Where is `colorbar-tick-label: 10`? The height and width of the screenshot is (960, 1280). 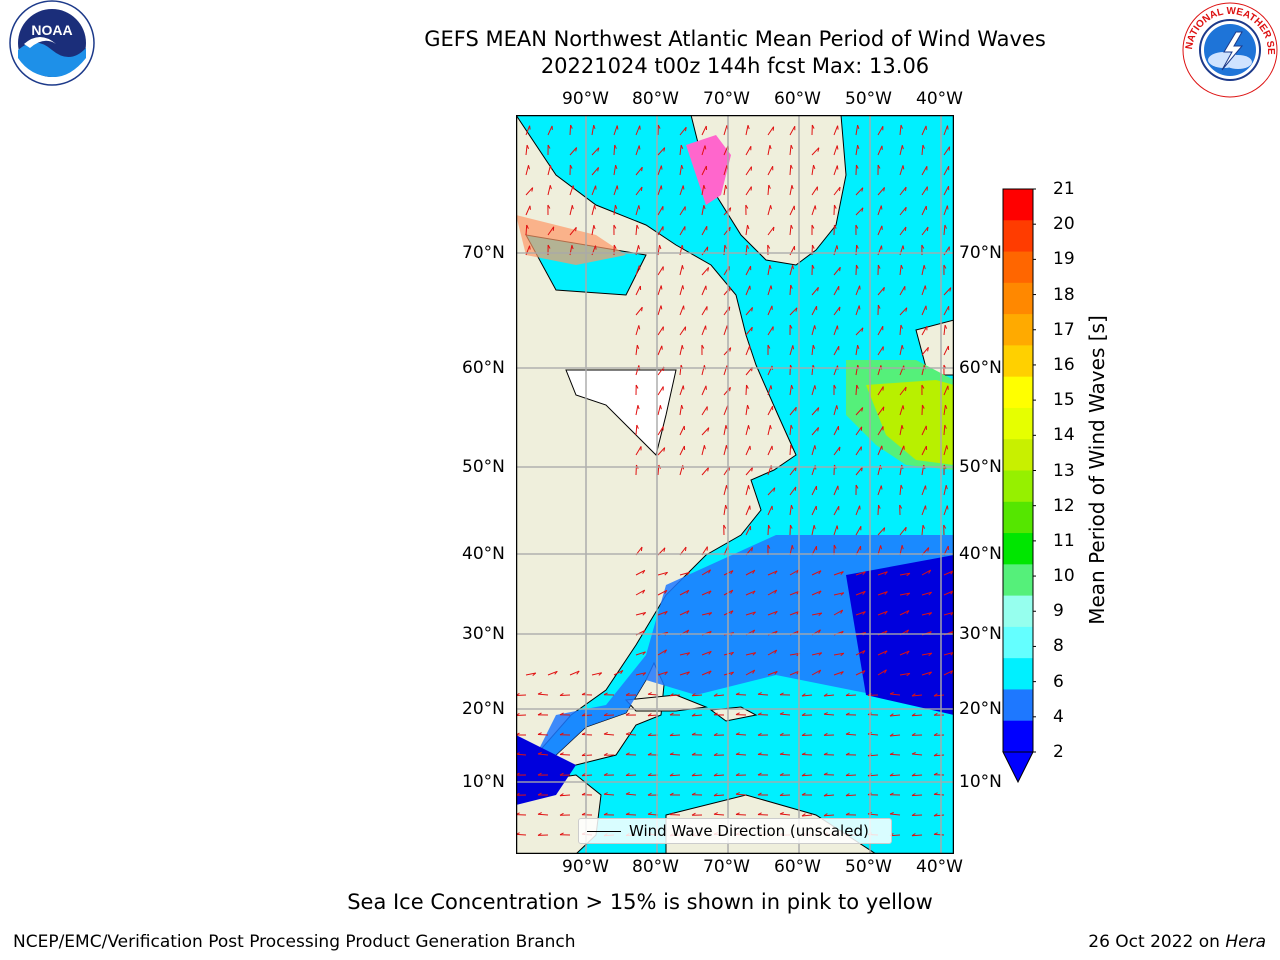 colorbar-tick-label: 10 is located at coordinates (1064, 576).